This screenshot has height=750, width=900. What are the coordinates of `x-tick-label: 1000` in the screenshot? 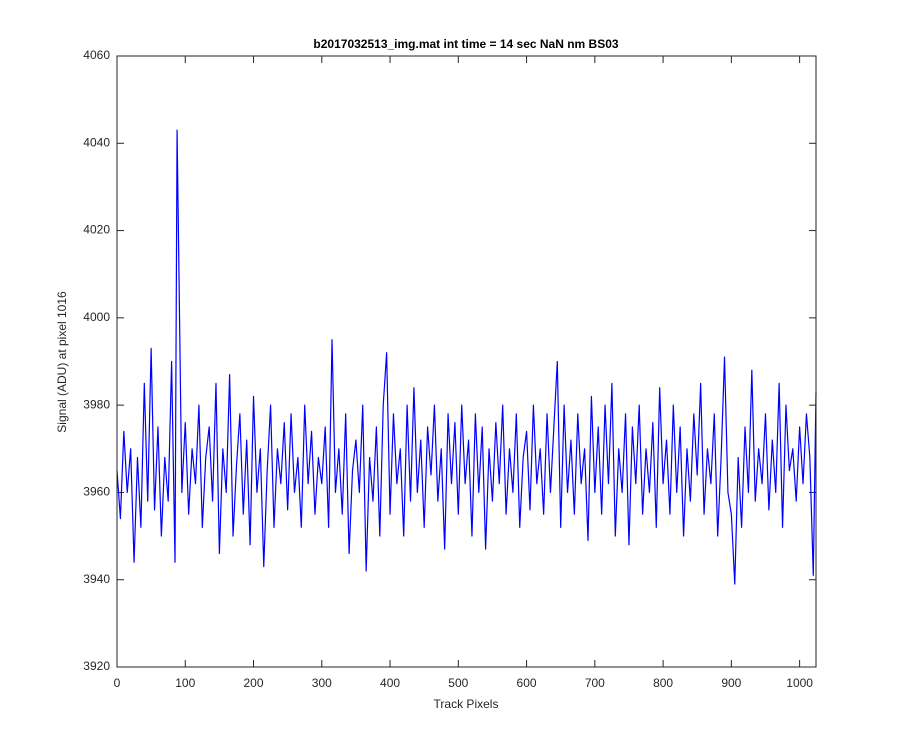 It's located at (799, 683).